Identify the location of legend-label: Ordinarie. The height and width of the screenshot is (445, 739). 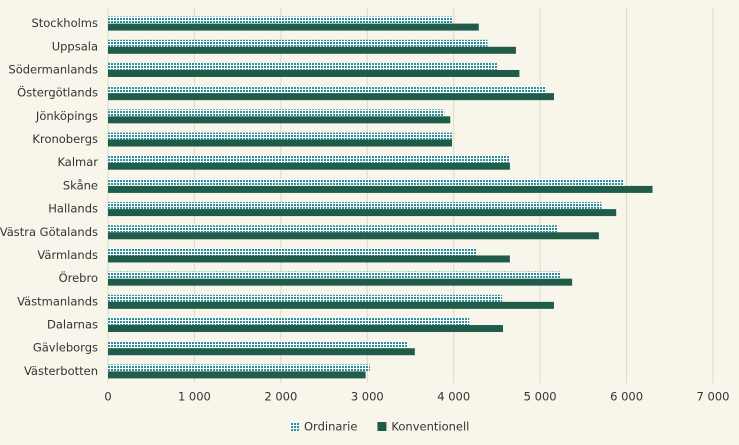
(330, 427).